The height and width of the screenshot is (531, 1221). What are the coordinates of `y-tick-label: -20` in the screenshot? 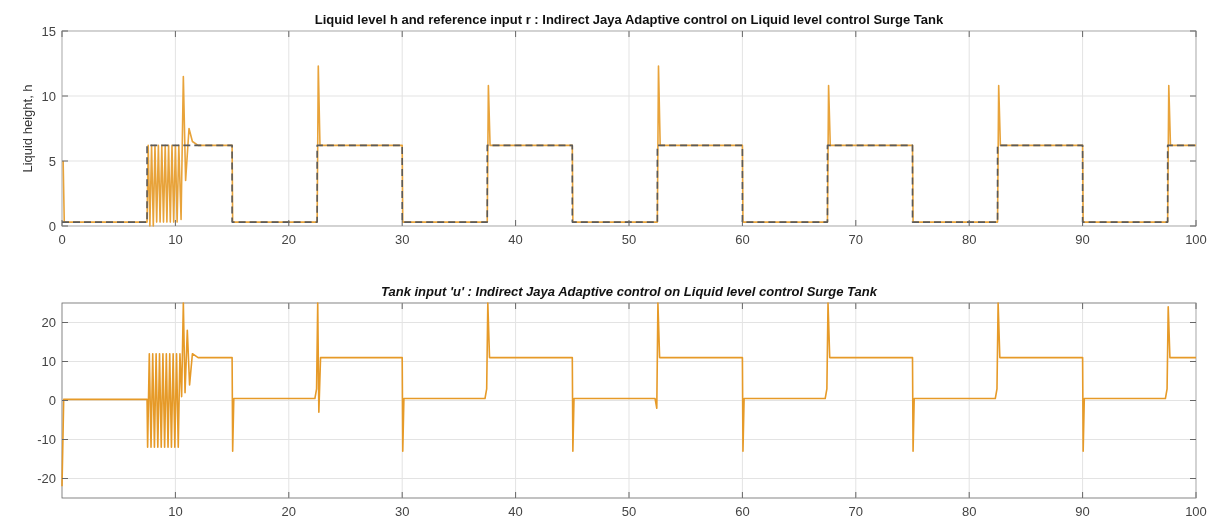 It's located at (46, 479).